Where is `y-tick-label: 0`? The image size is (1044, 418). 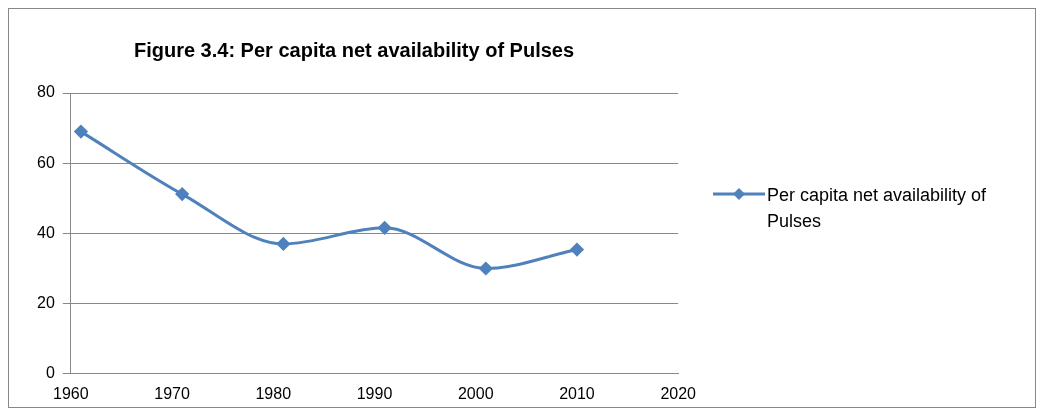
y-tick-label: 0 is located at coordinates (50, 373).